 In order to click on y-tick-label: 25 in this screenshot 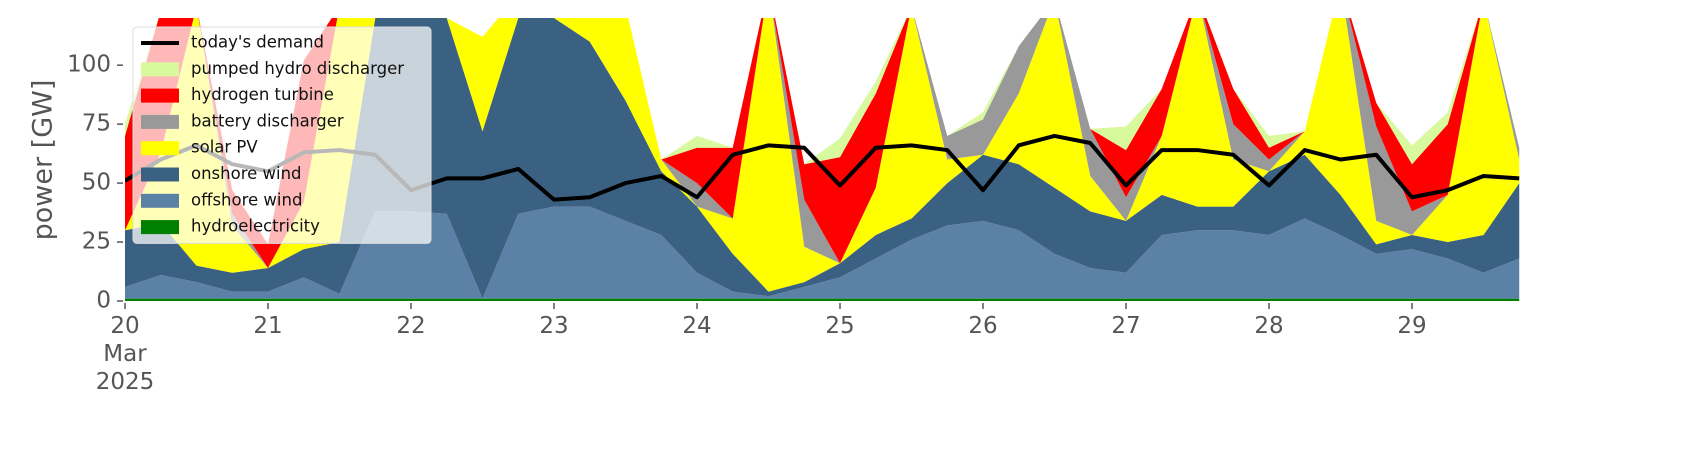, I will do `click(96, 242)`.